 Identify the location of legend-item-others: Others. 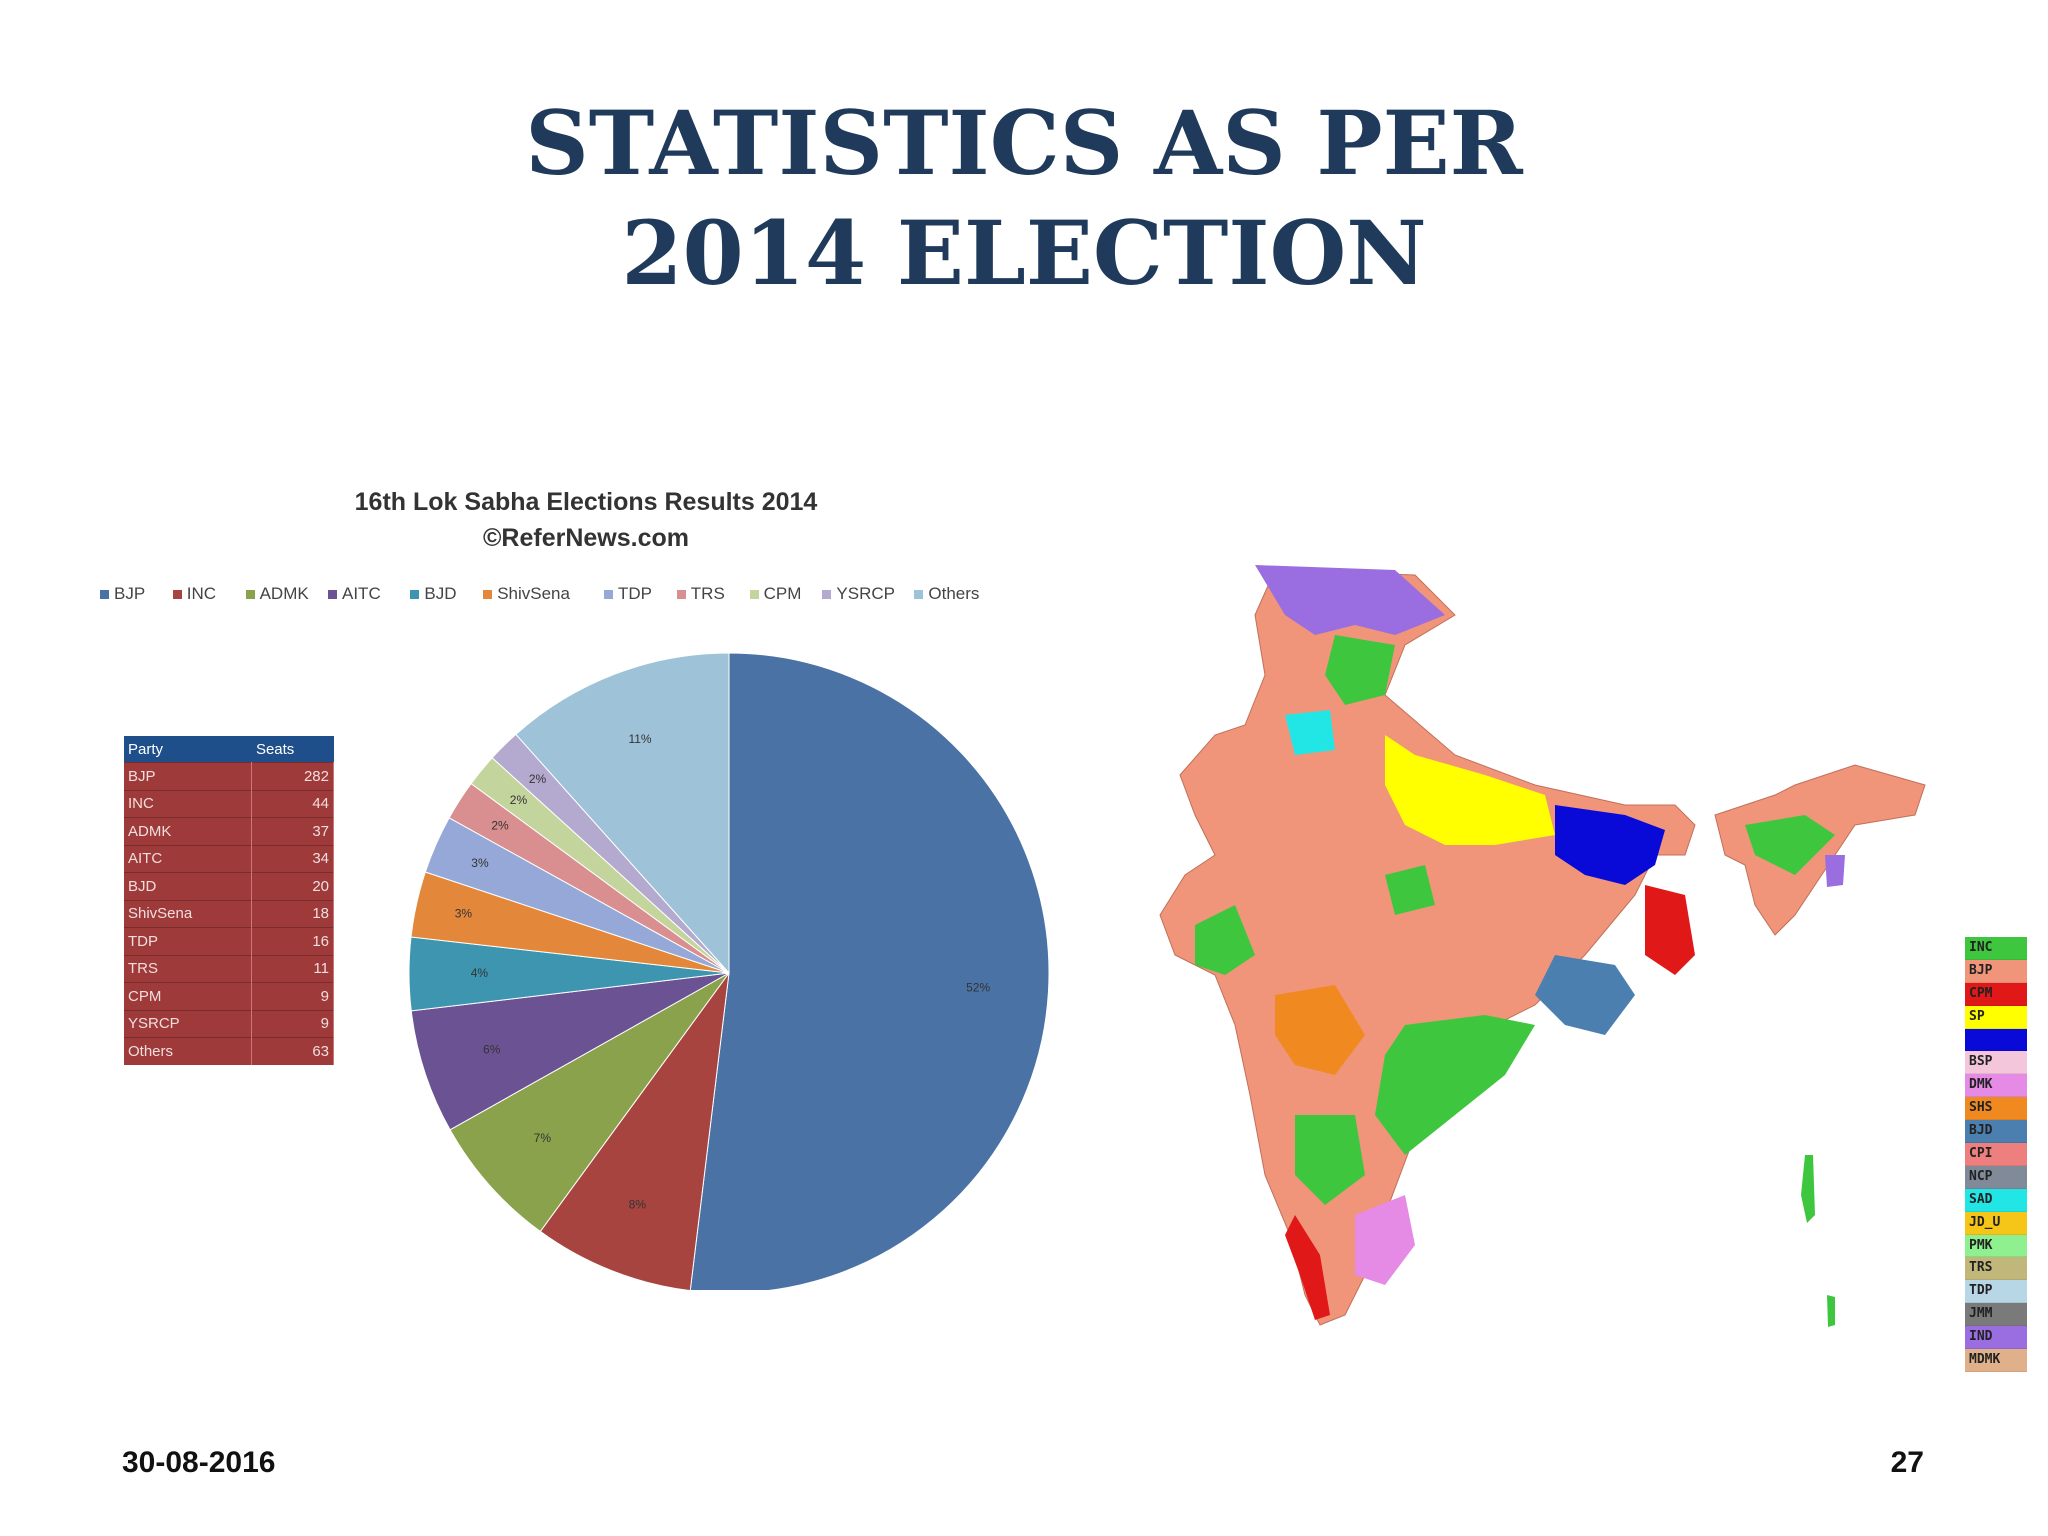
(946, 594).